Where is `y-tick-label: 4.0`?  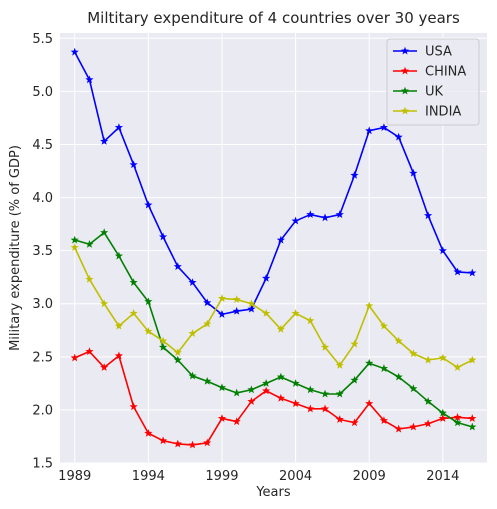
y-tick-label: 4.0 is located at coordinates (42, 198).